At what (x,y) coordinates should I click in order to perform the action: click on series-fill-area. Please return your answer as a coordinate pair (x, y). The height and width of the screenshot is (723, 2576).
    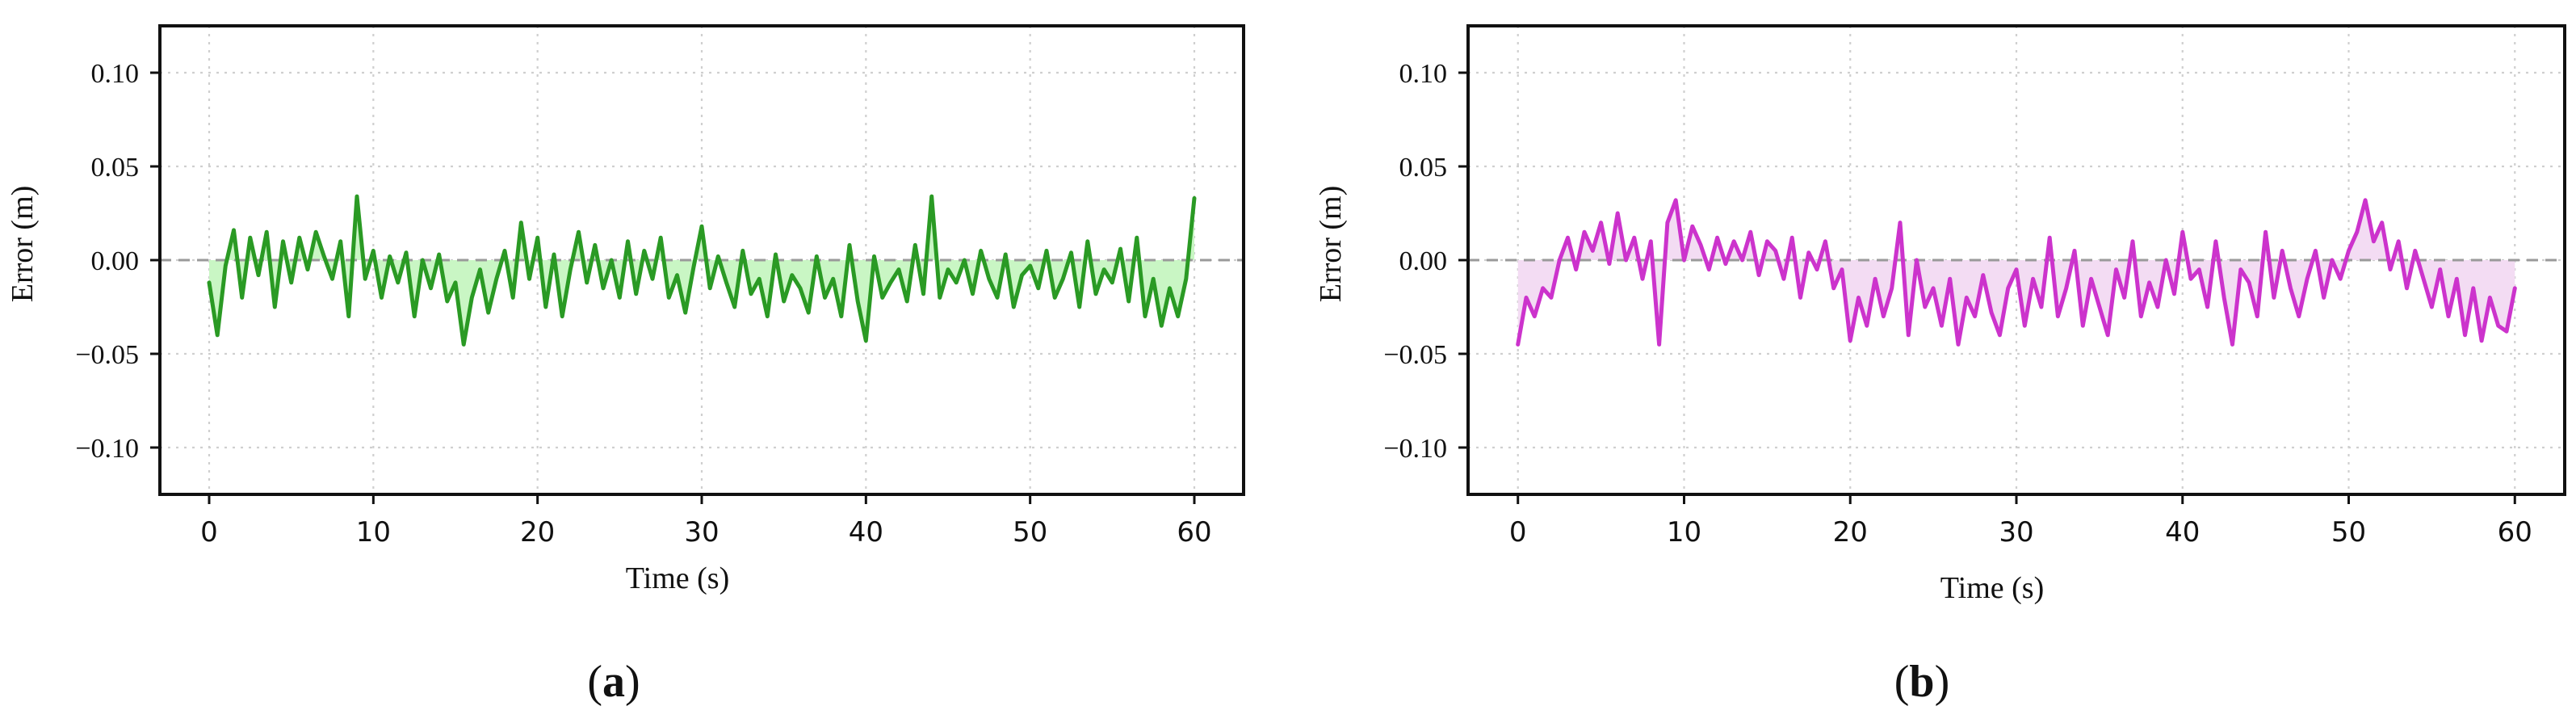
    Looking at the image, I should click on (701, 270).